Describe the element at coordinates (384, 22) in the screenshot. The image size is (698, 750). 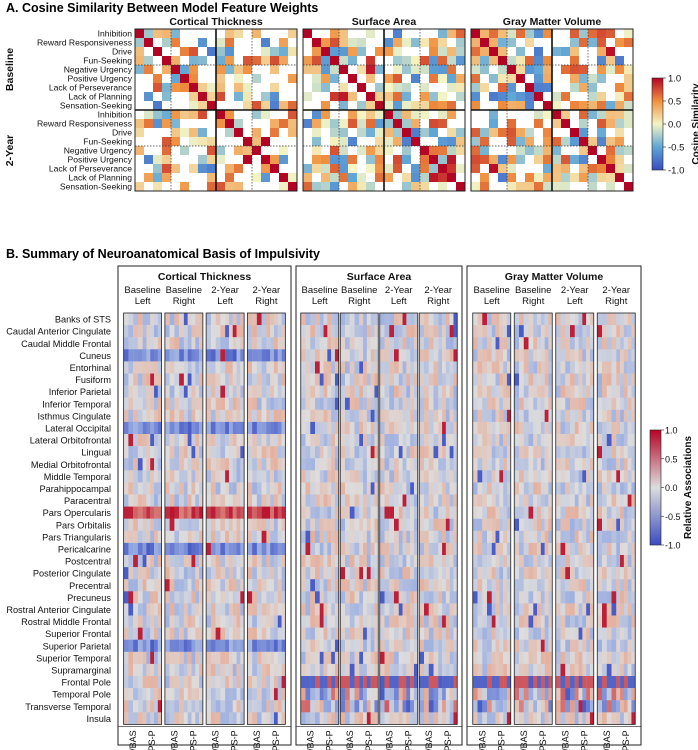
I see `panel-a-column-group-label: Surface Area` at that location.